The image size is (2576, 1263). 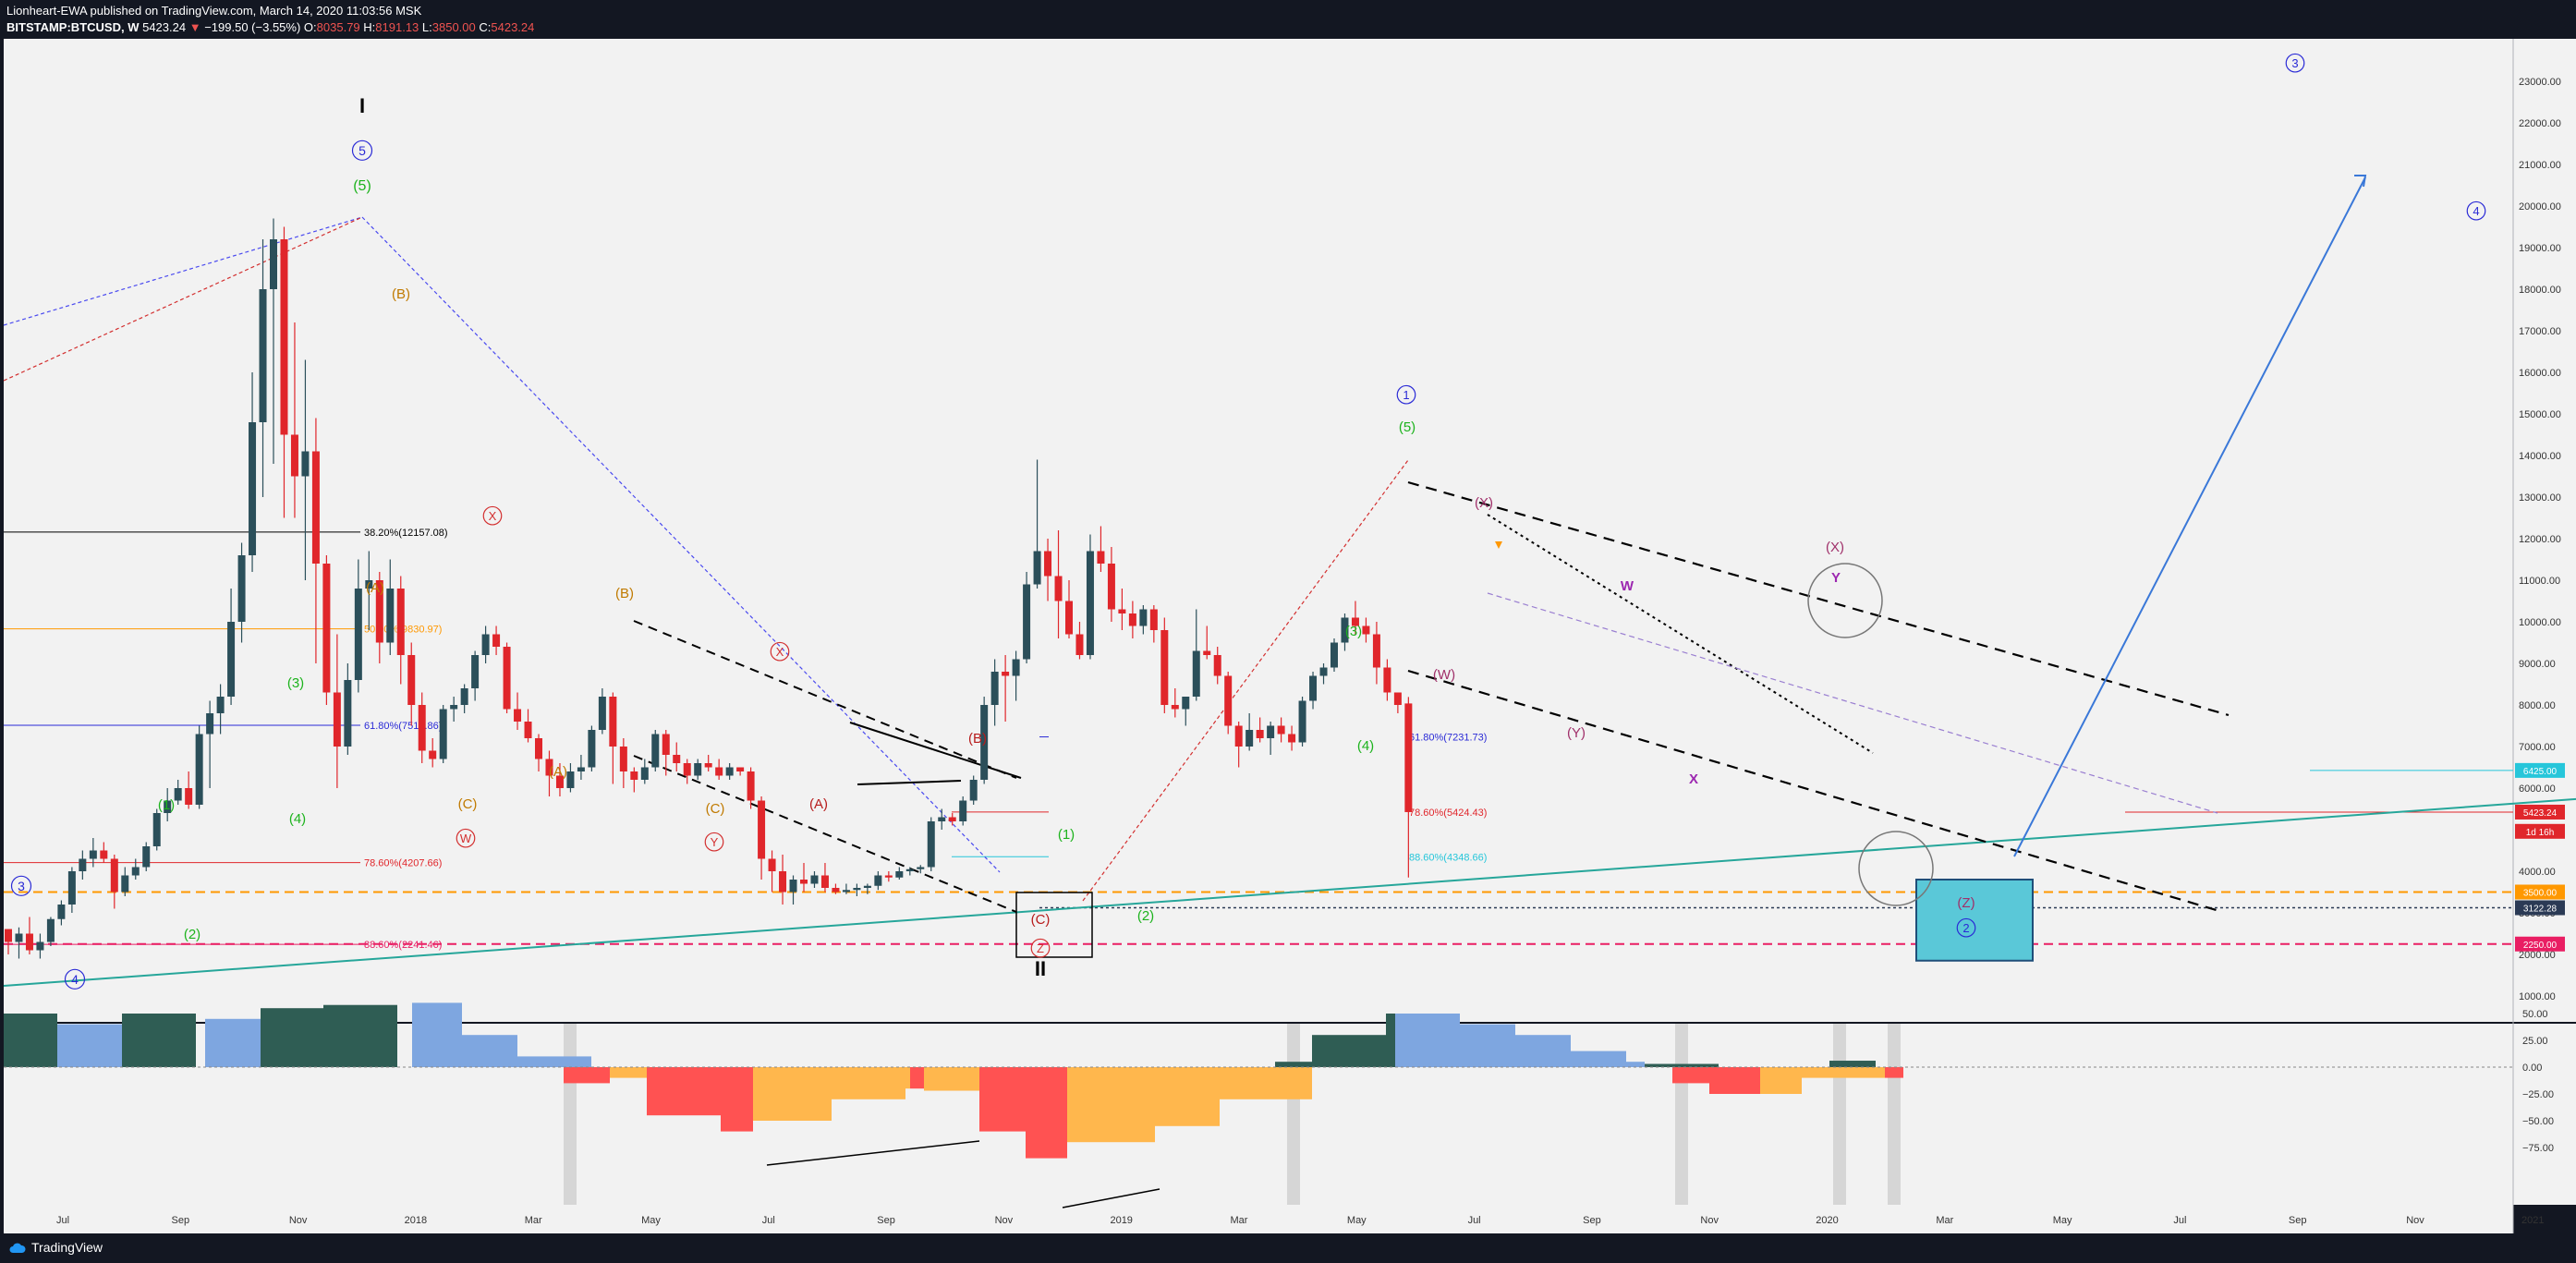 What do you see at coordinates (1054, 925) in the screenshot?
I see `bottom-box` at bounding box center [1054, 925].